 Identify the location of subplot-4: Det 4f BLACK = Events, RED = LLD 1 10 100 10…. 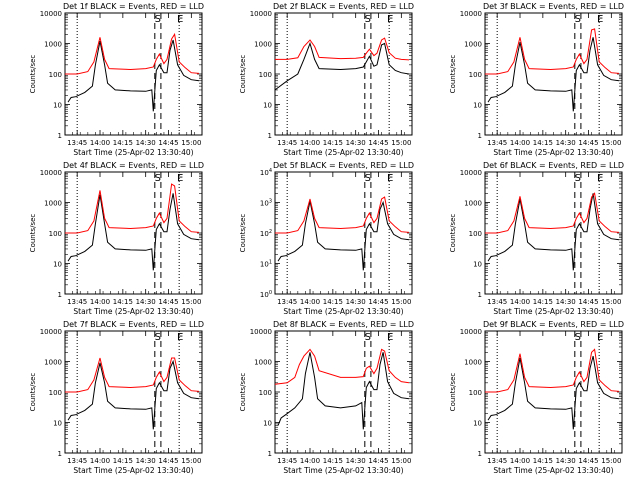
(116, 238).